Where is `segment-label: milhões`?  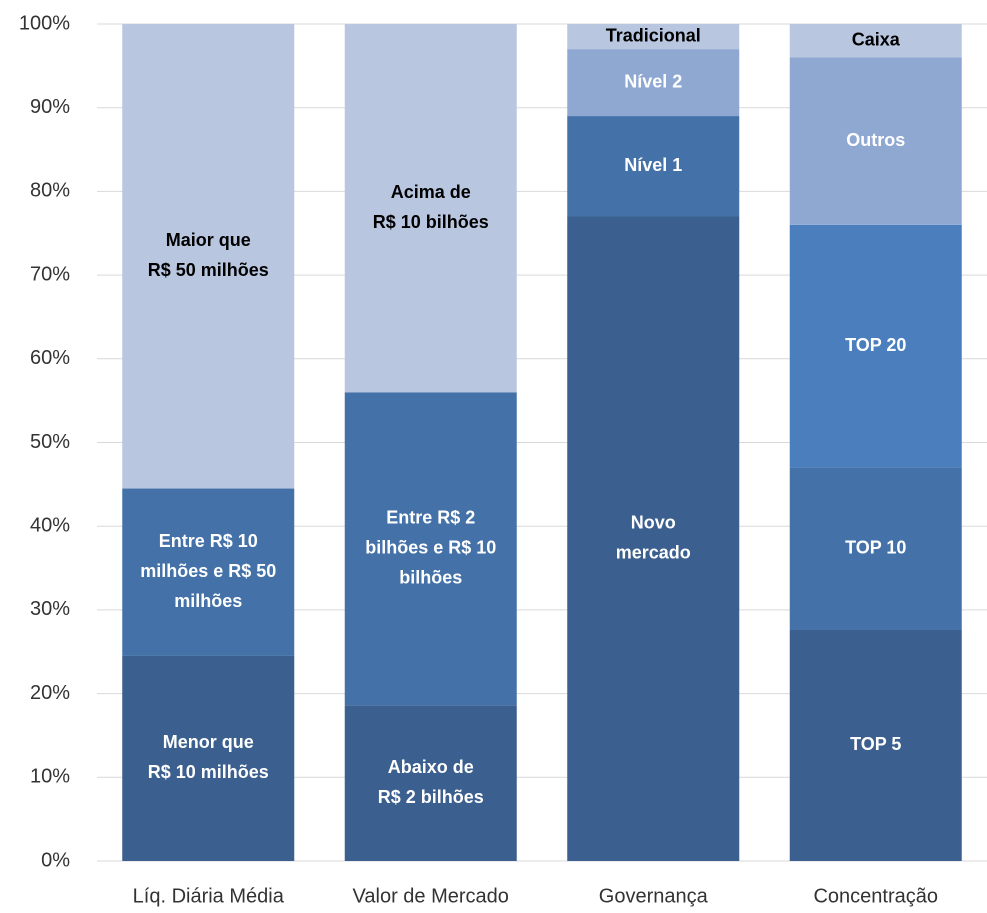
segment-label: milhões is located at coordinates (208, 601).